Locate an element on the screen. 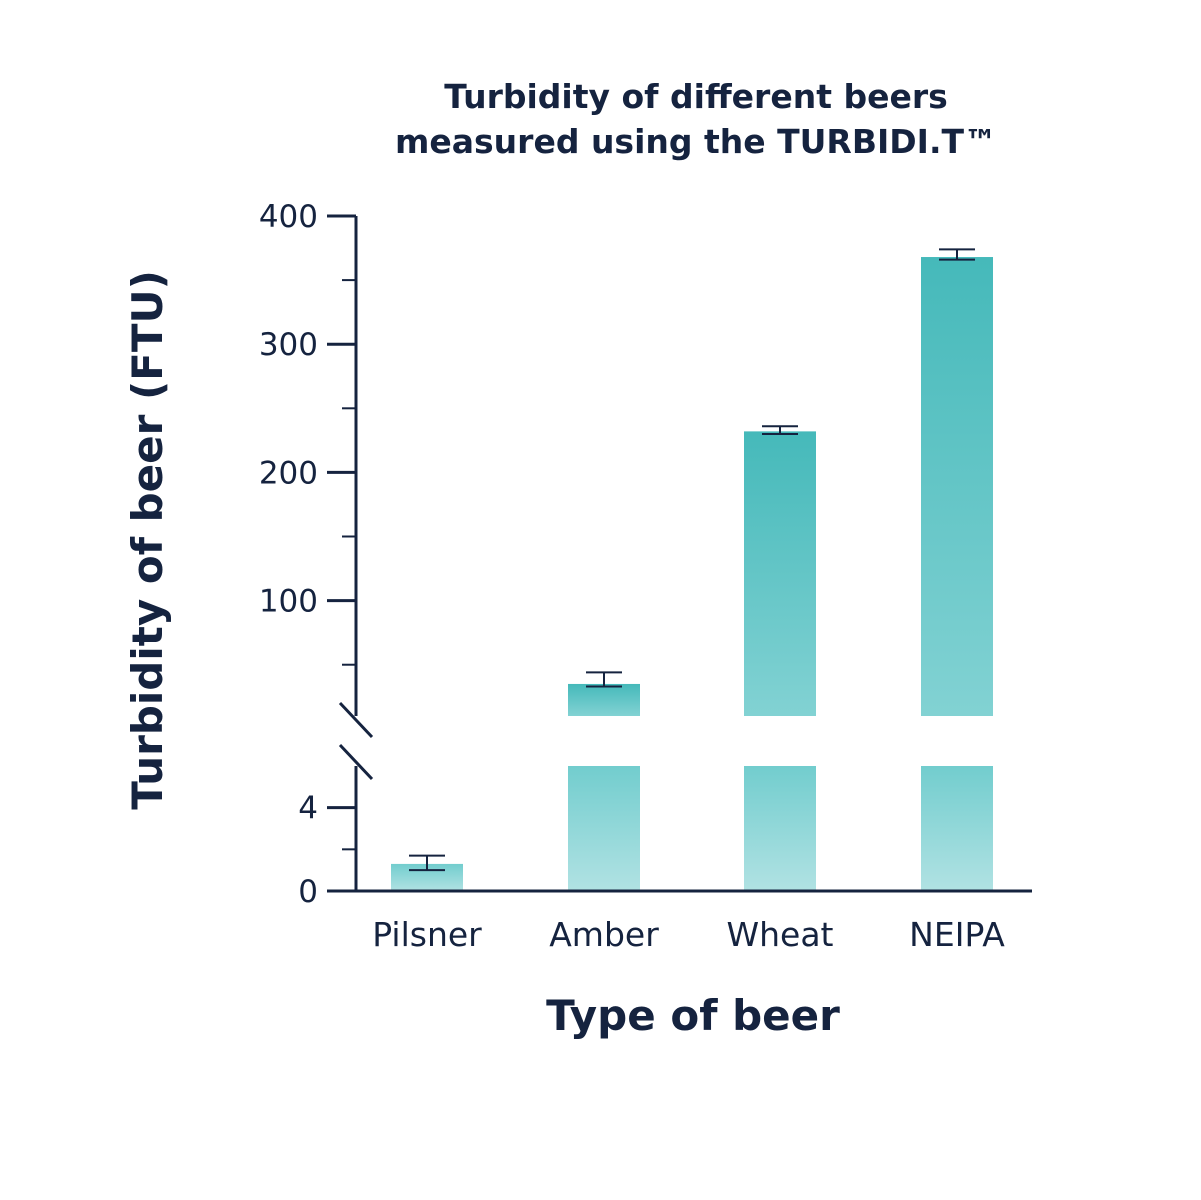 The height and width of the screenshot is (1200, 1201). bar-neipa-upper is located at coordinates (957, 486).